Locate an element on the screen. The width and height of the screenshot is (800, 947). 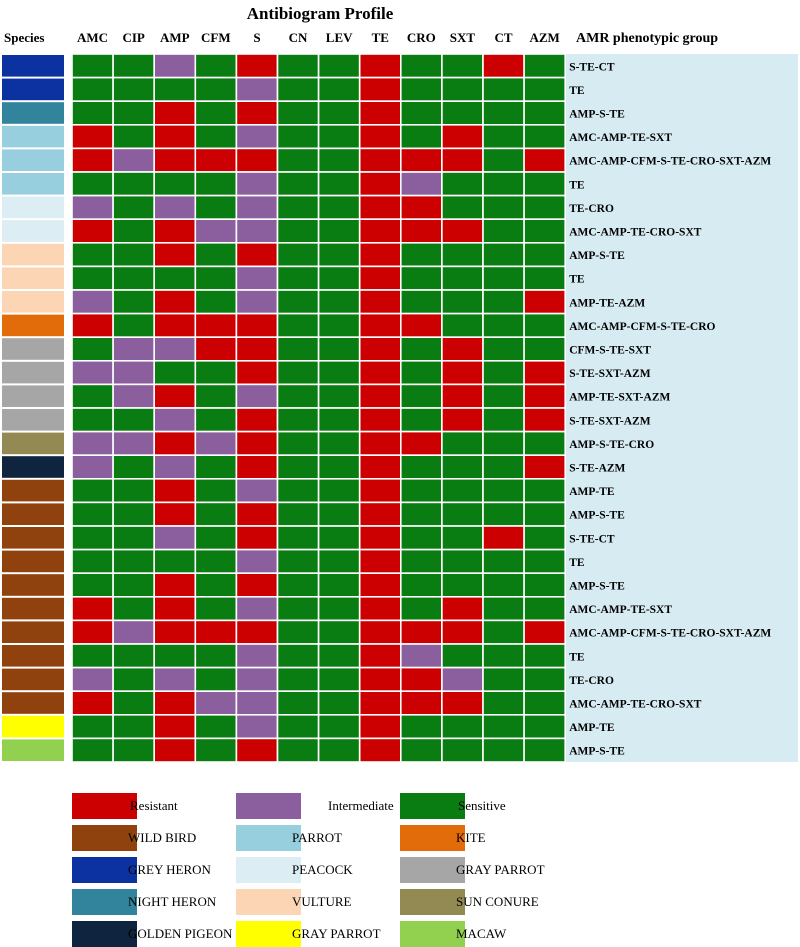
amr-group-label: TE is located at coordinates (577, 563).